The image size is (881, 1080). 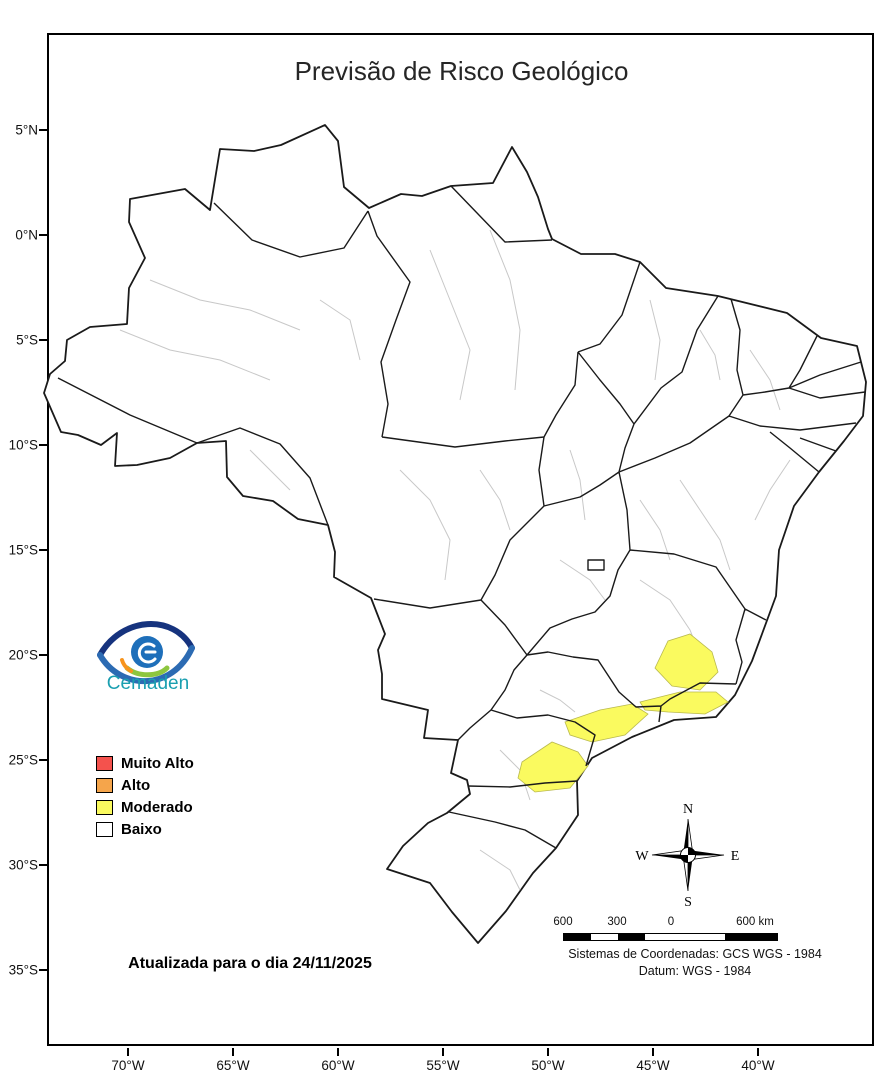 What do you see at coordinates (23, 550) in the screenshot?
I see `lat-tick-label: 15°S` at bounding box center [23, 550].